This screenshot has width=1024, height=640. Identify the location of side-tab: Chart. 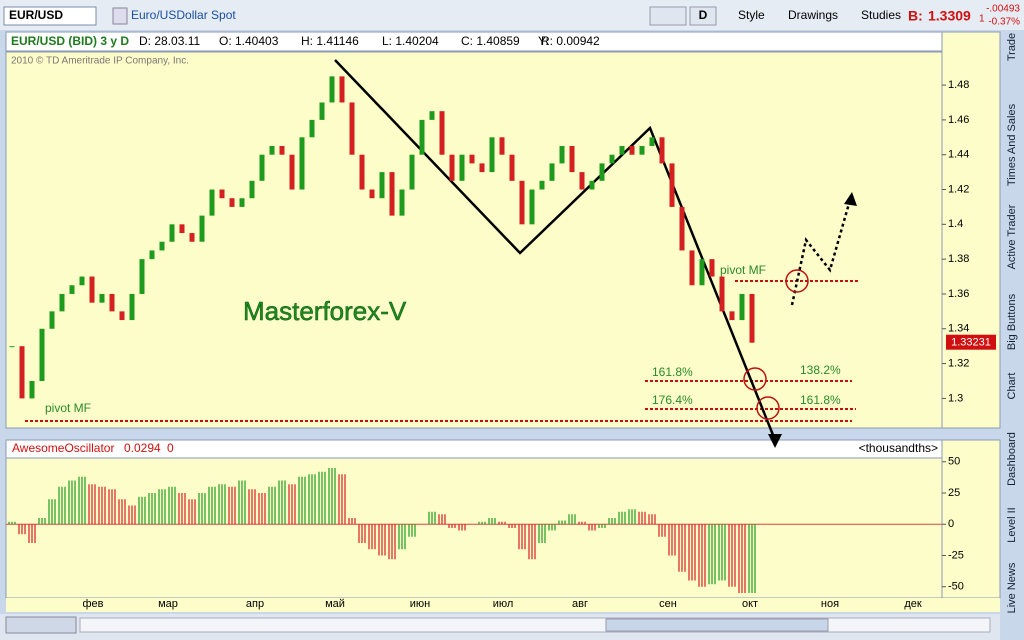
(1012, 386).